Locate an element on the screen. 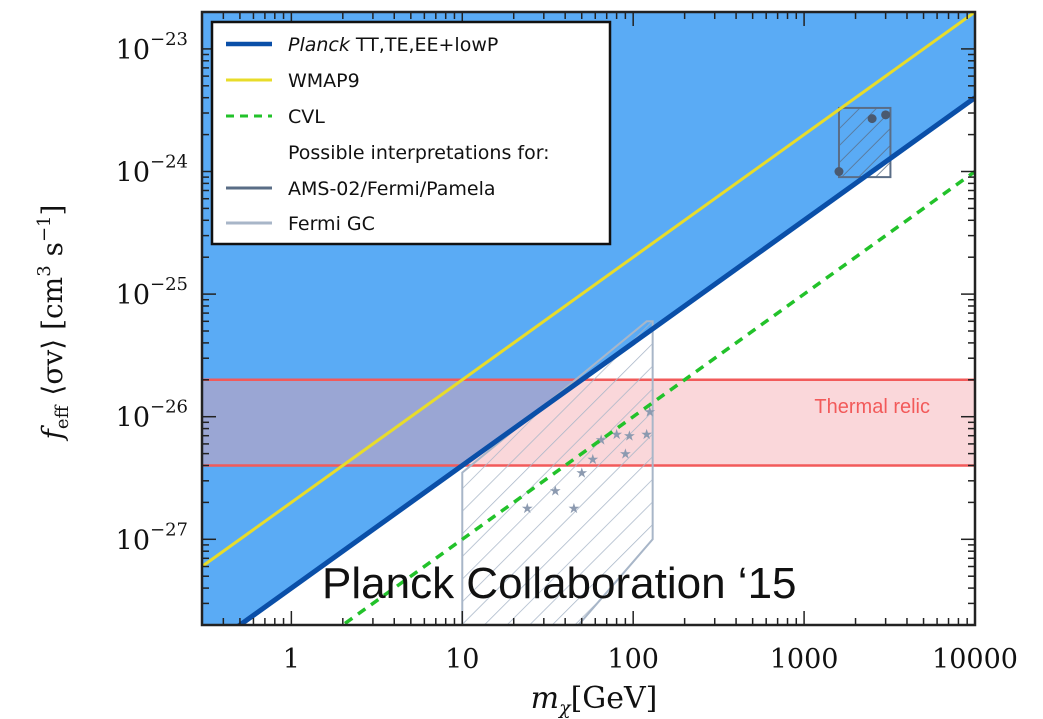 This screenshot has height=719, width=1043. y-tick-label: 10−23 is located at coordinates (152, 47).